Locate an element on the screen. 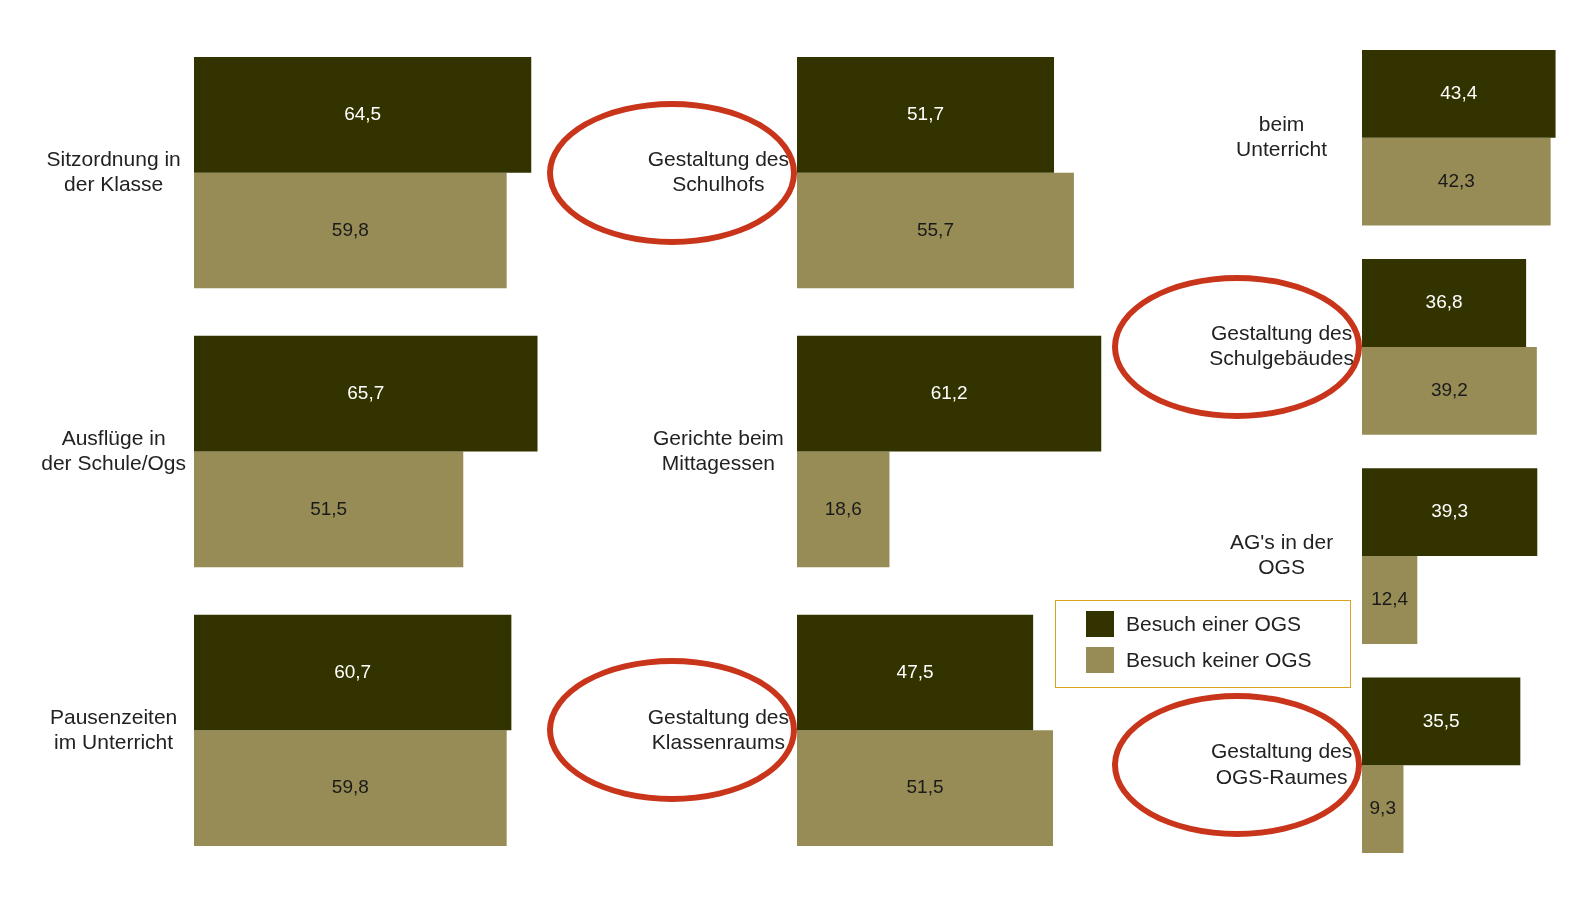 This screenshot has width=1585, height=903. data-label: 43,4 is located at coordinates (1459, 93).